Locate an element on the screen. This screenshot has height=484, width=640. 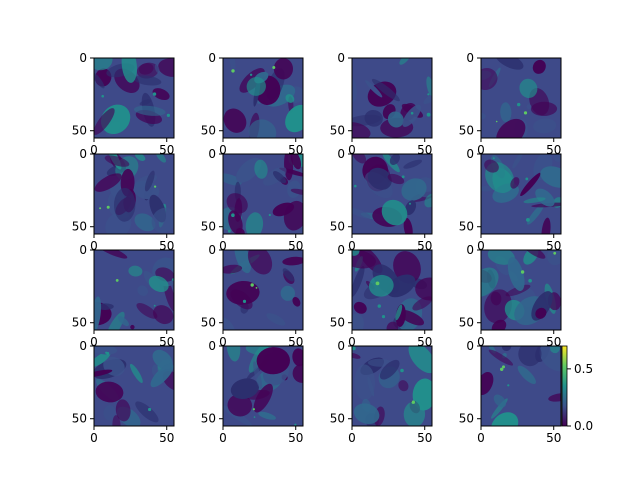
x-tick-label: 50 is located at coordinates (166, 438).